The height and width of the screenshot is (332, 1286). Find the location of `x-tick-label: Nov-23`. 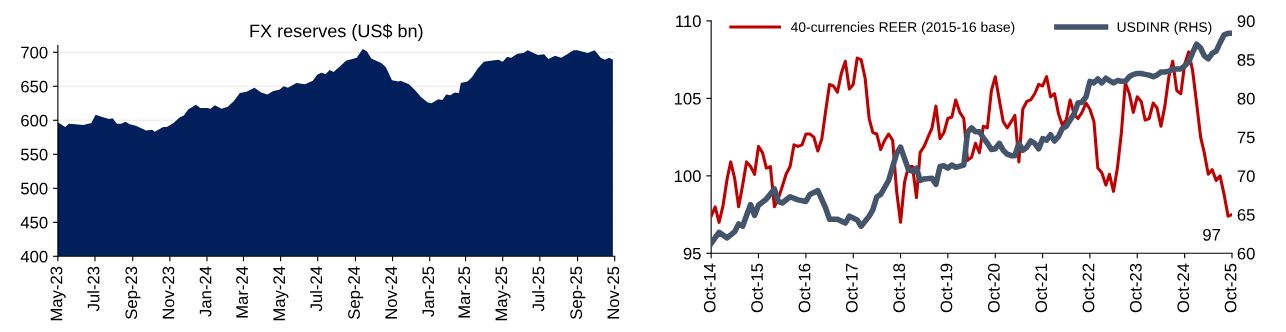

x-tick-label: Nov-23 is located at coordinates (168, 292).